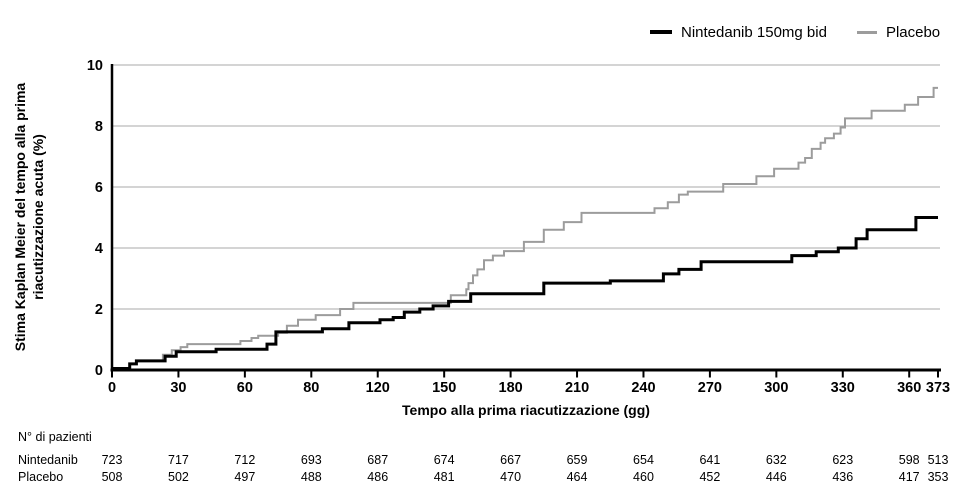 The width and height of the screenshot is (975, 504). I want to click on at-risk-count: 452, so click(710, 477).